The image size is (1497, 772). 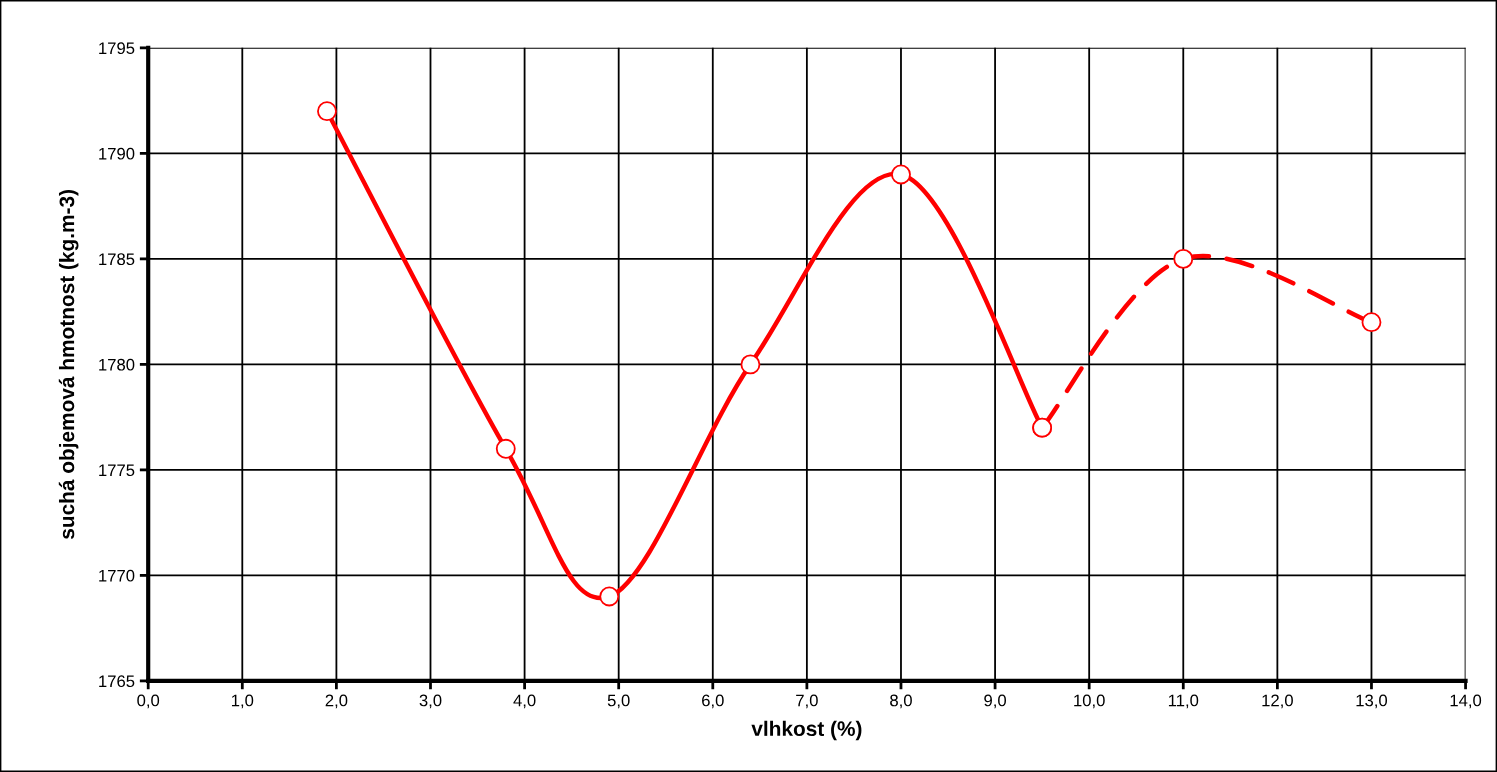 I want to click on x-axis-title: vlhkost (%), so click(x=806, y=730).